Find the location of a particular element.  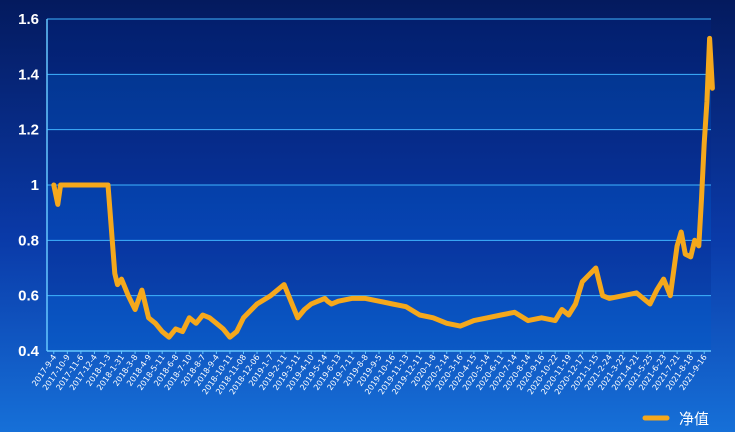

y-tick-label: 1.4 is located at coordinates (29, 74).